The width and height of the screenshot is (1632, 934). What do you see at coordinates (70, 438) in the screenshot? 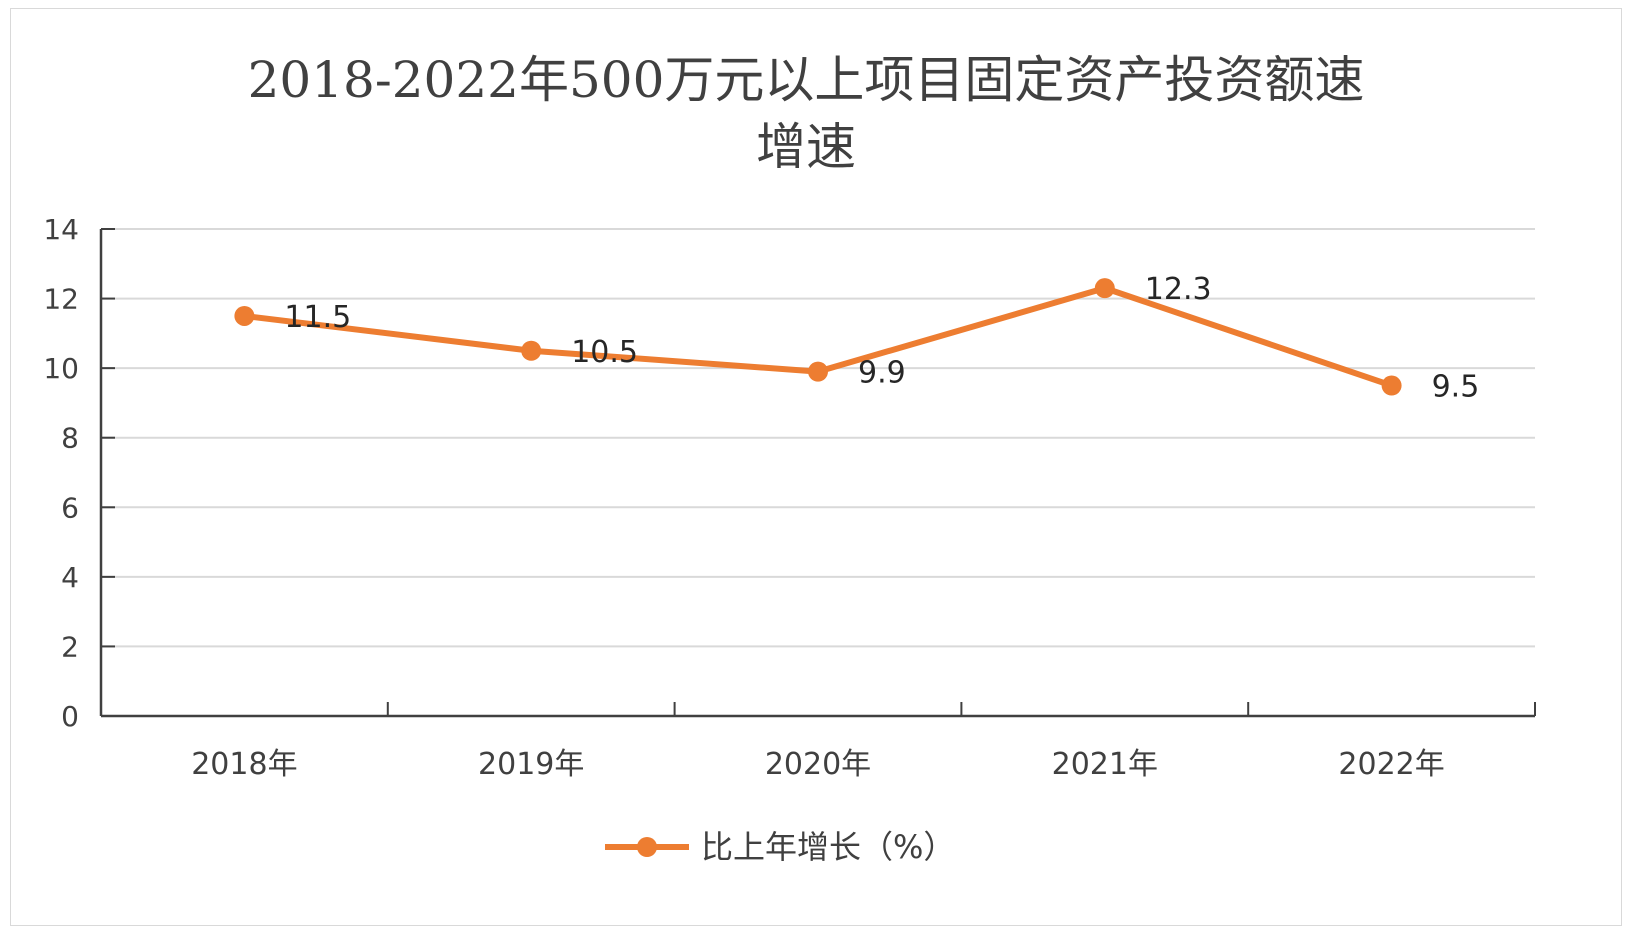
I see `y-tick-label: 8` at bounding box center [70, 438].